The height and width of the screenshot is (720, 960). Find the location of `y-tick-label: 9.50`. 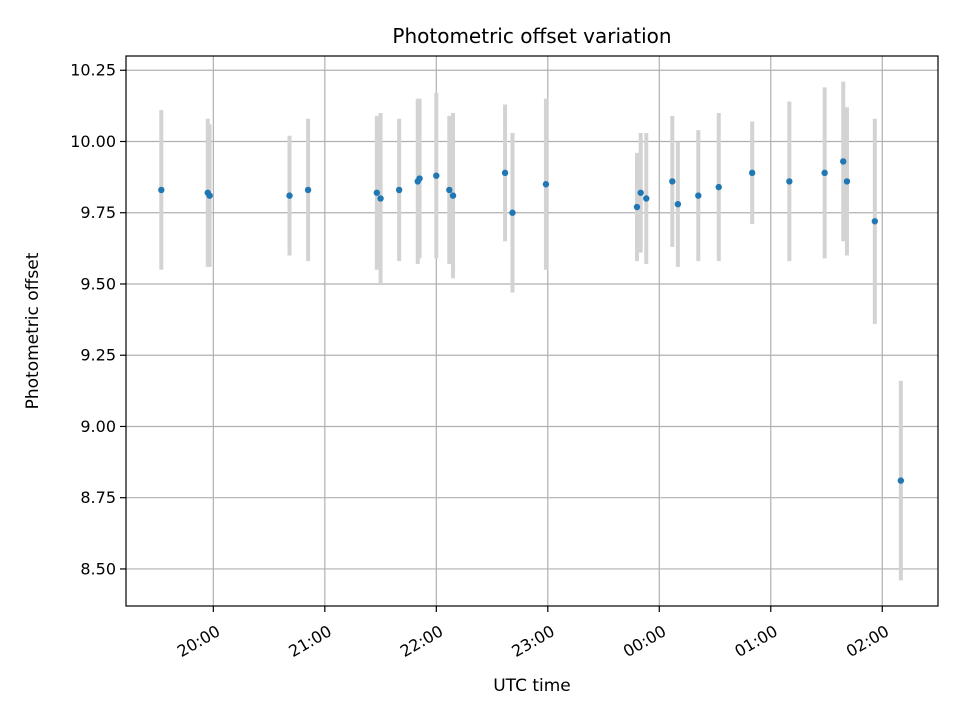

y-tick-label: 9.50 is located at coordinates (98, 283).